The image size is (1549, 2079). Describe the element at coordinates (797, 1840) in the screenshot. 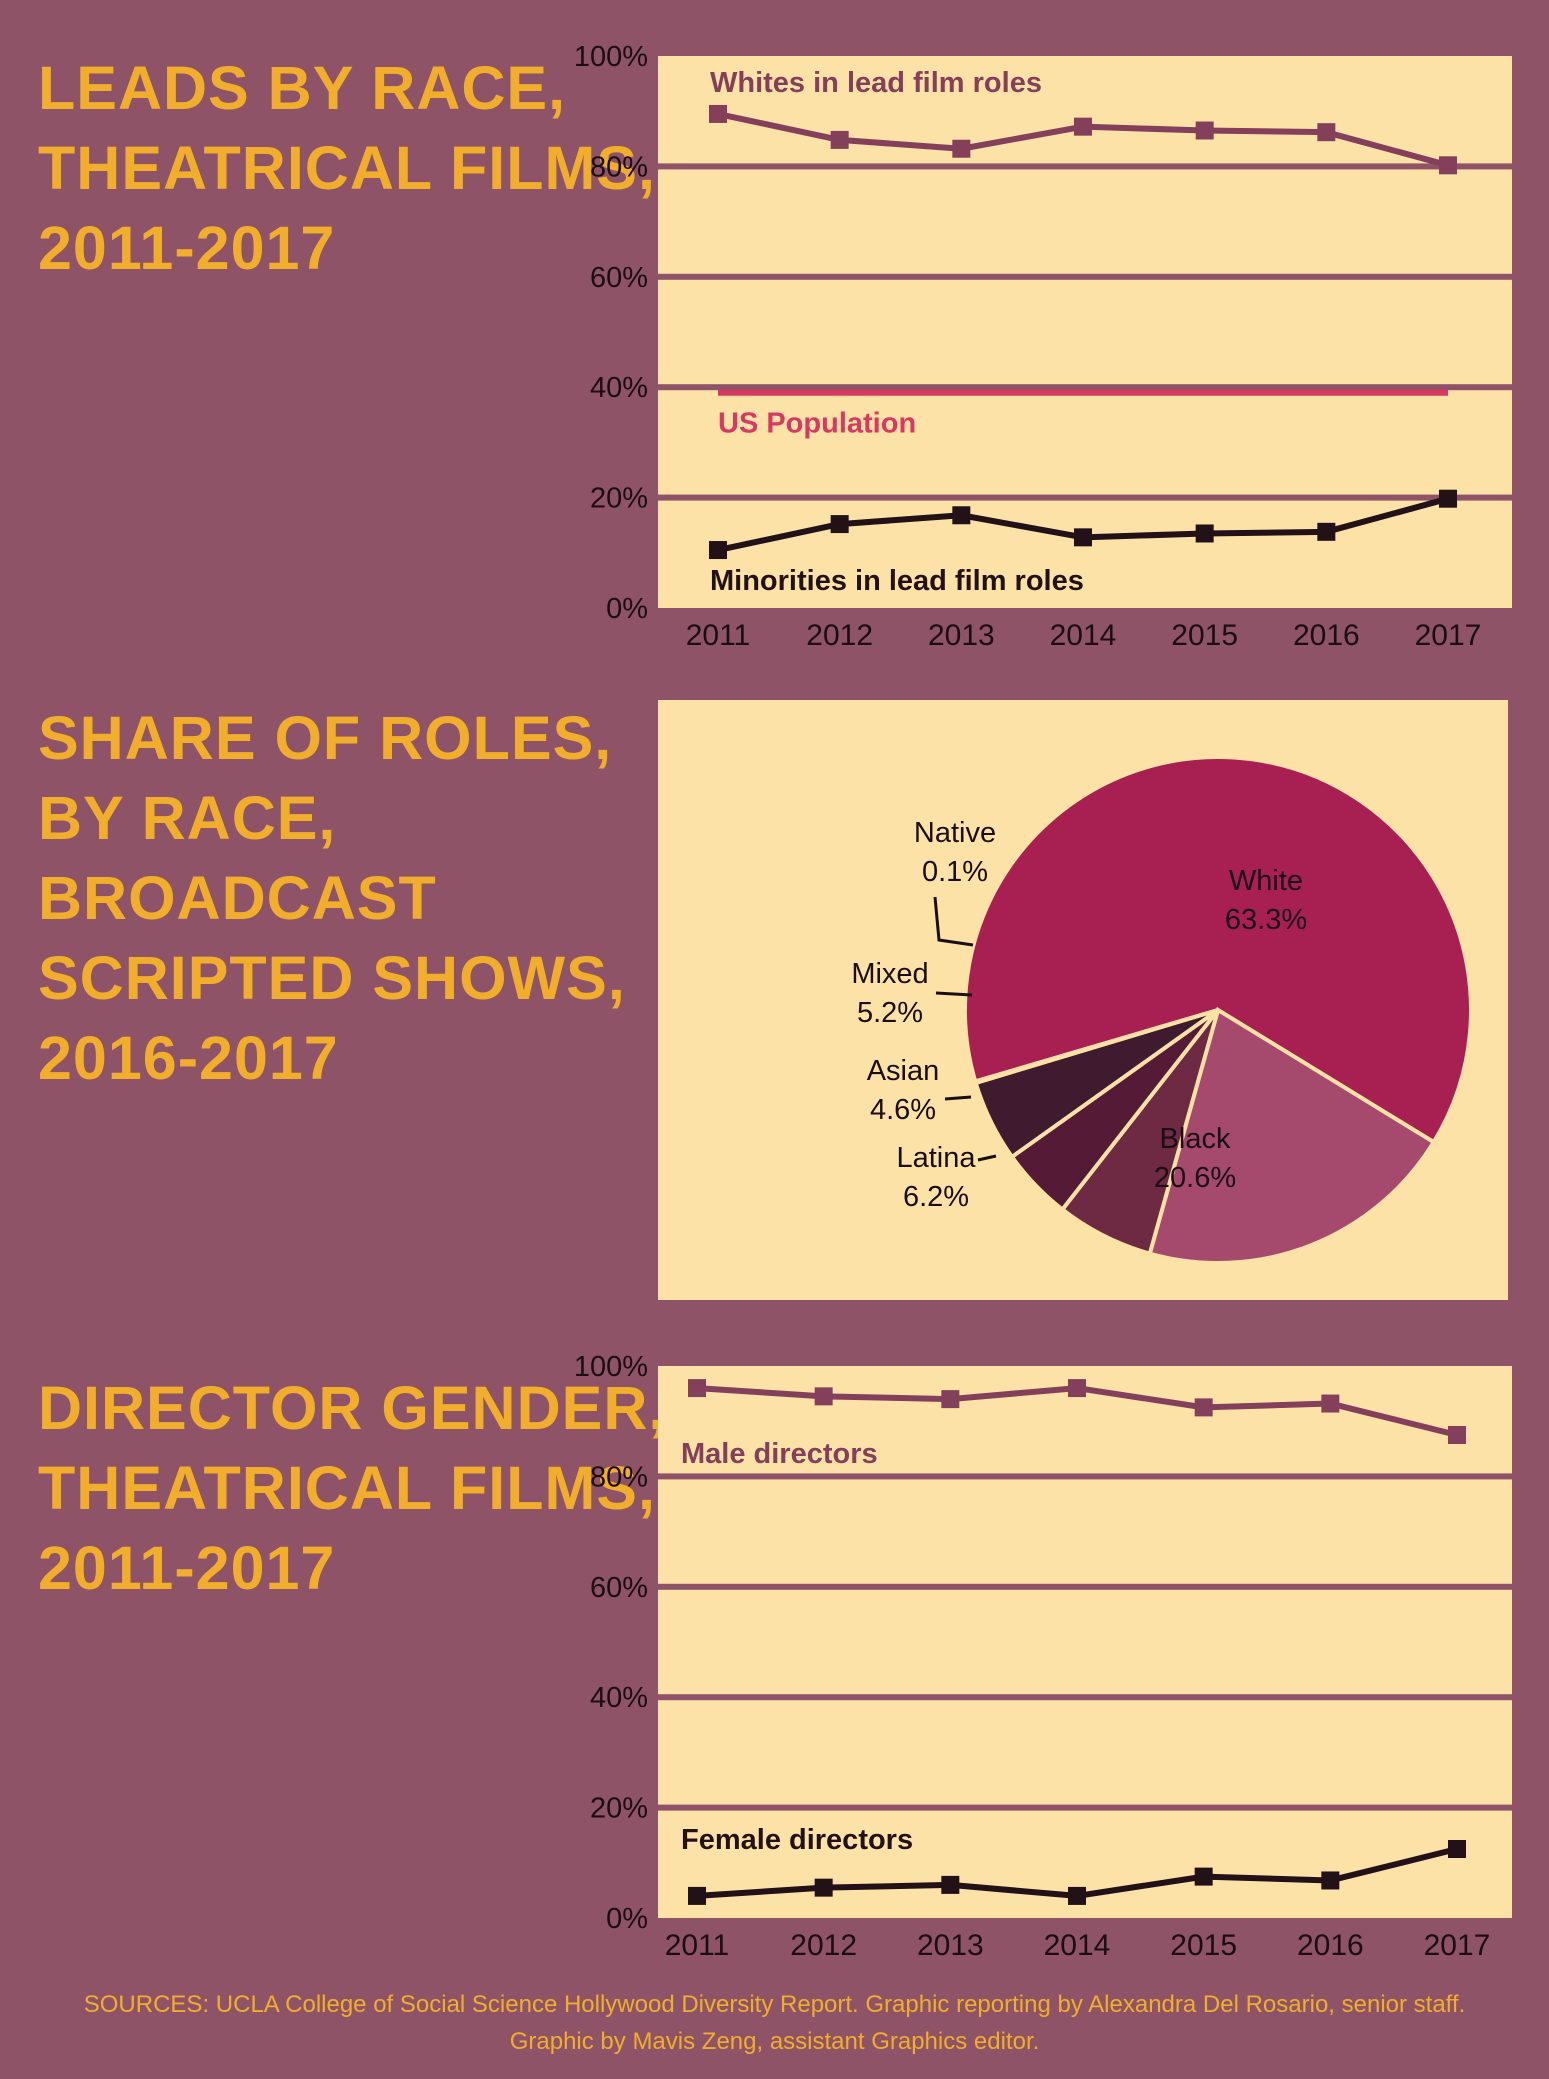

I see `series-label: Female directors` at that location.